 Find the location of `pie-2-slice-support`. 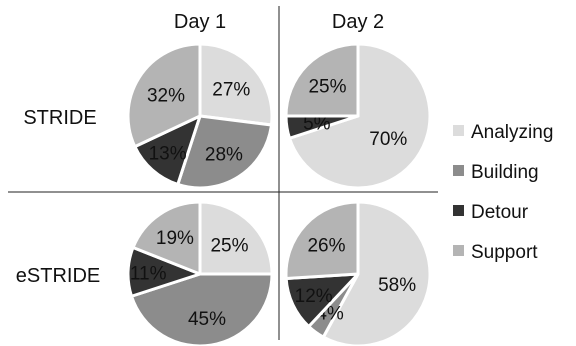

pie-2-slice-support is located at coordinates (322, 80).